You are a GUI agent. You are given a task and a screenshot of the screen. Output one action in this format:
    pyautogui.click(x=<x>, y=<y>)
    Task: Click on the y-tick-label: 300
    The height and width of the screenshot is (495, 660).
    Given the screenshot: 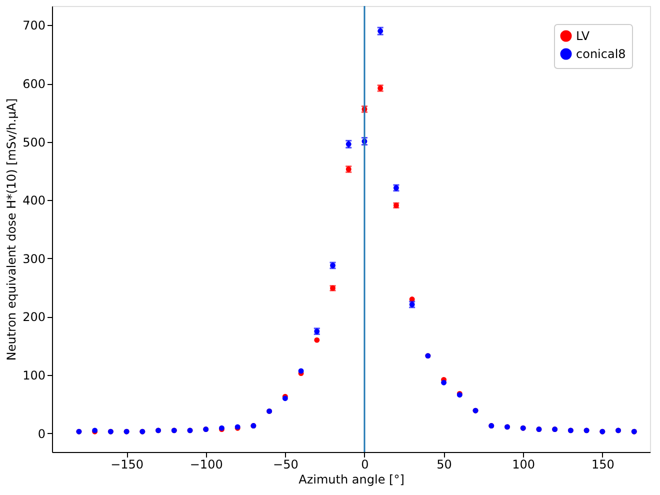 What is the action you would take?
    pyautogui.click(x=34, y=259)
    